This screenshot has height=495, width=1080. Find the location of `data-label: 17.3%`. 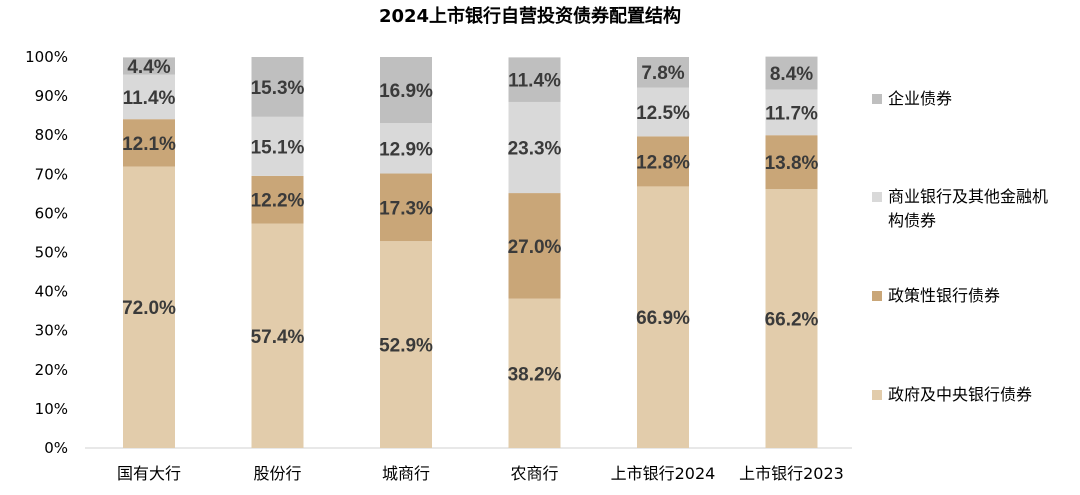

data-label: 17.3% is located at coordinates (406, 208).